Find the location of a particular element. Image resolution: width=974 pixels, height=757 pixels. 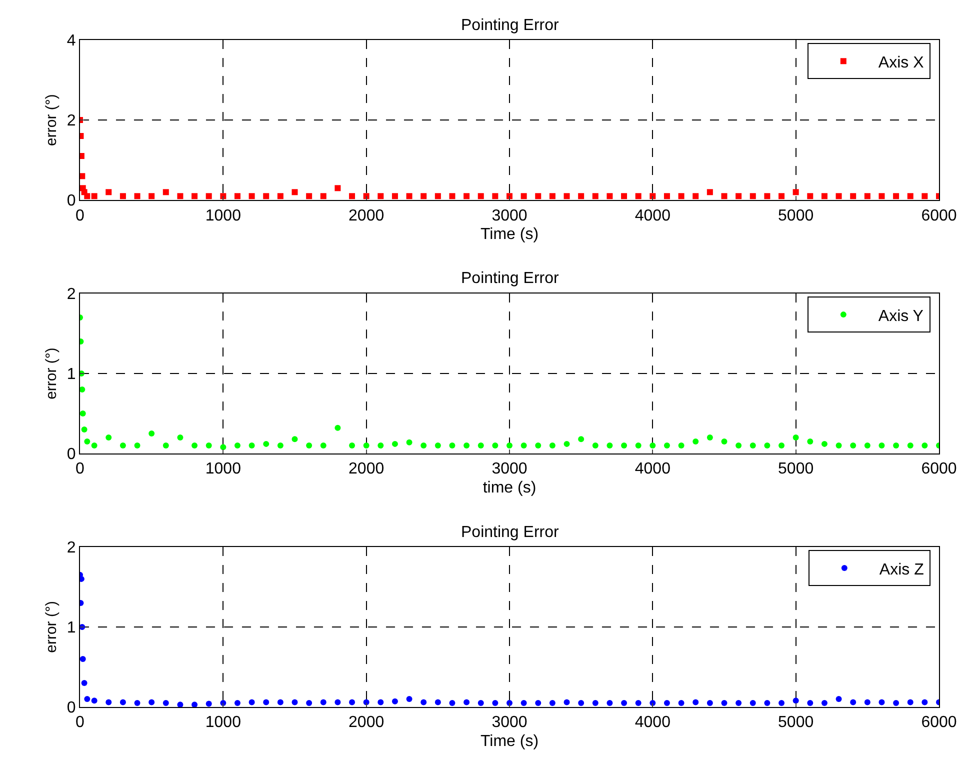

legend-label: Axis Z is located at coordinates (901, 569).